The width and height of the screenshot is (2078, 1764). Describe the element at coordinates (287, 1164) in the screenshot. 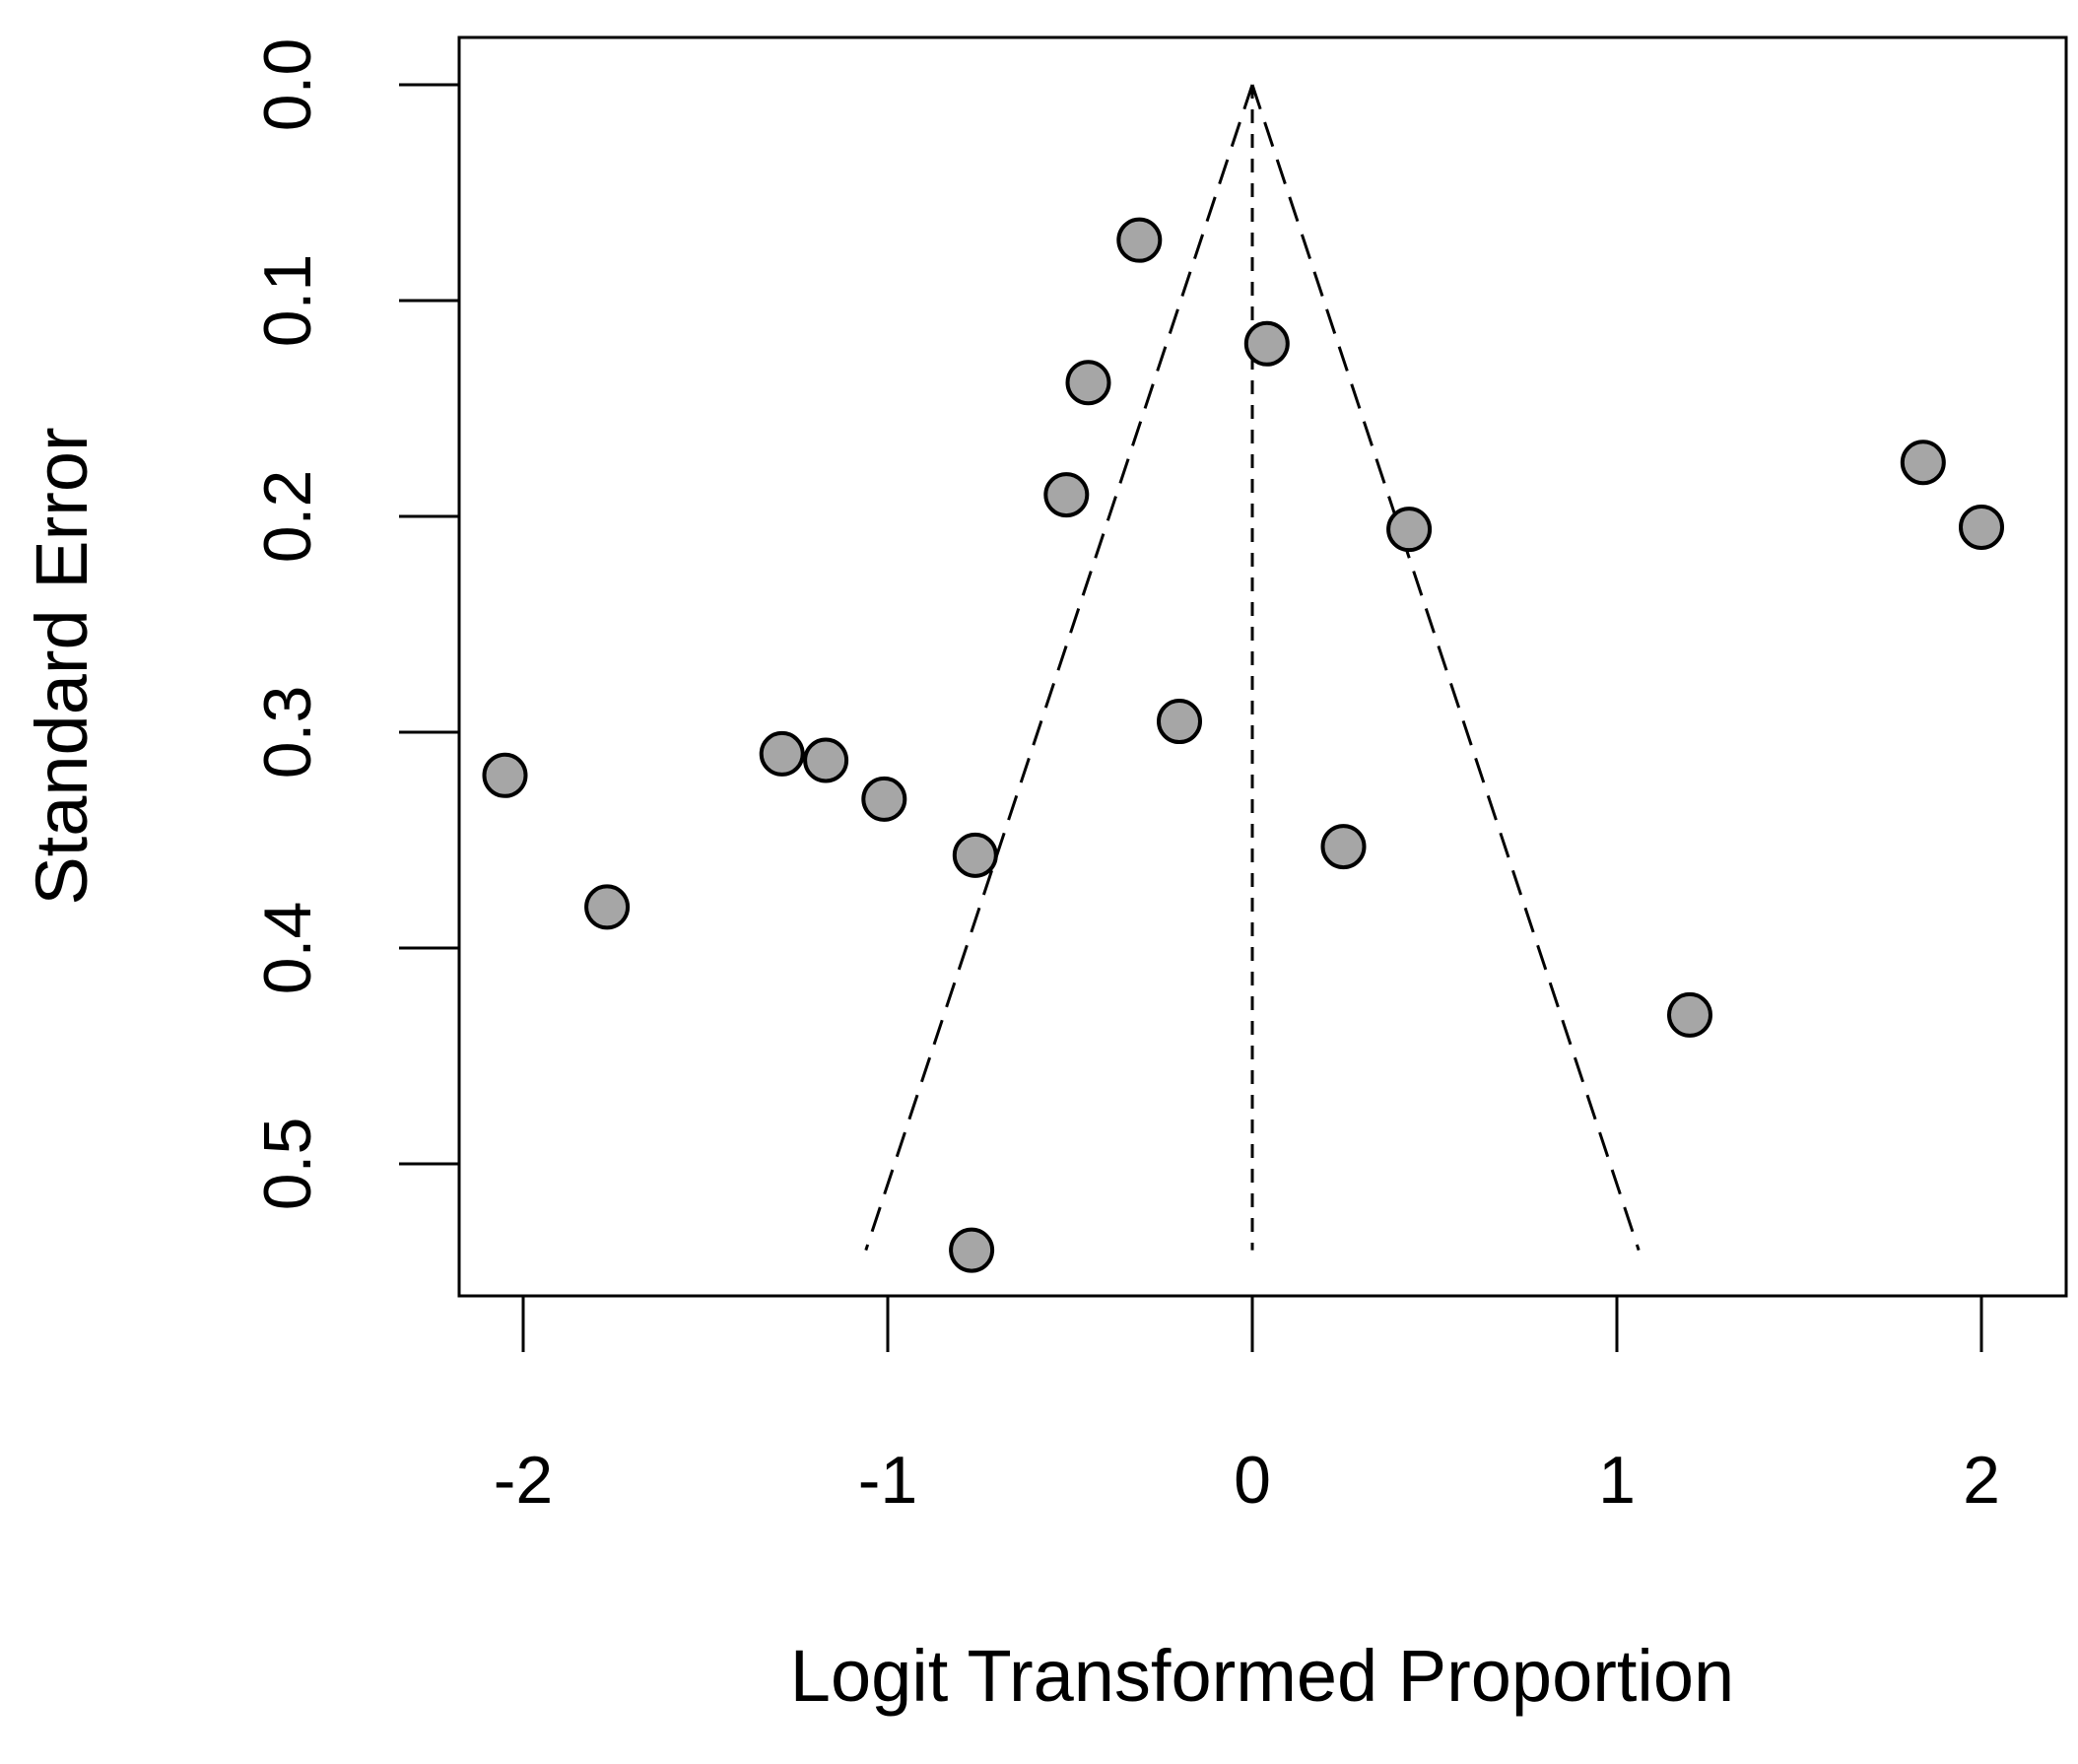

I see `y-tick-label: 0.5` at that location.